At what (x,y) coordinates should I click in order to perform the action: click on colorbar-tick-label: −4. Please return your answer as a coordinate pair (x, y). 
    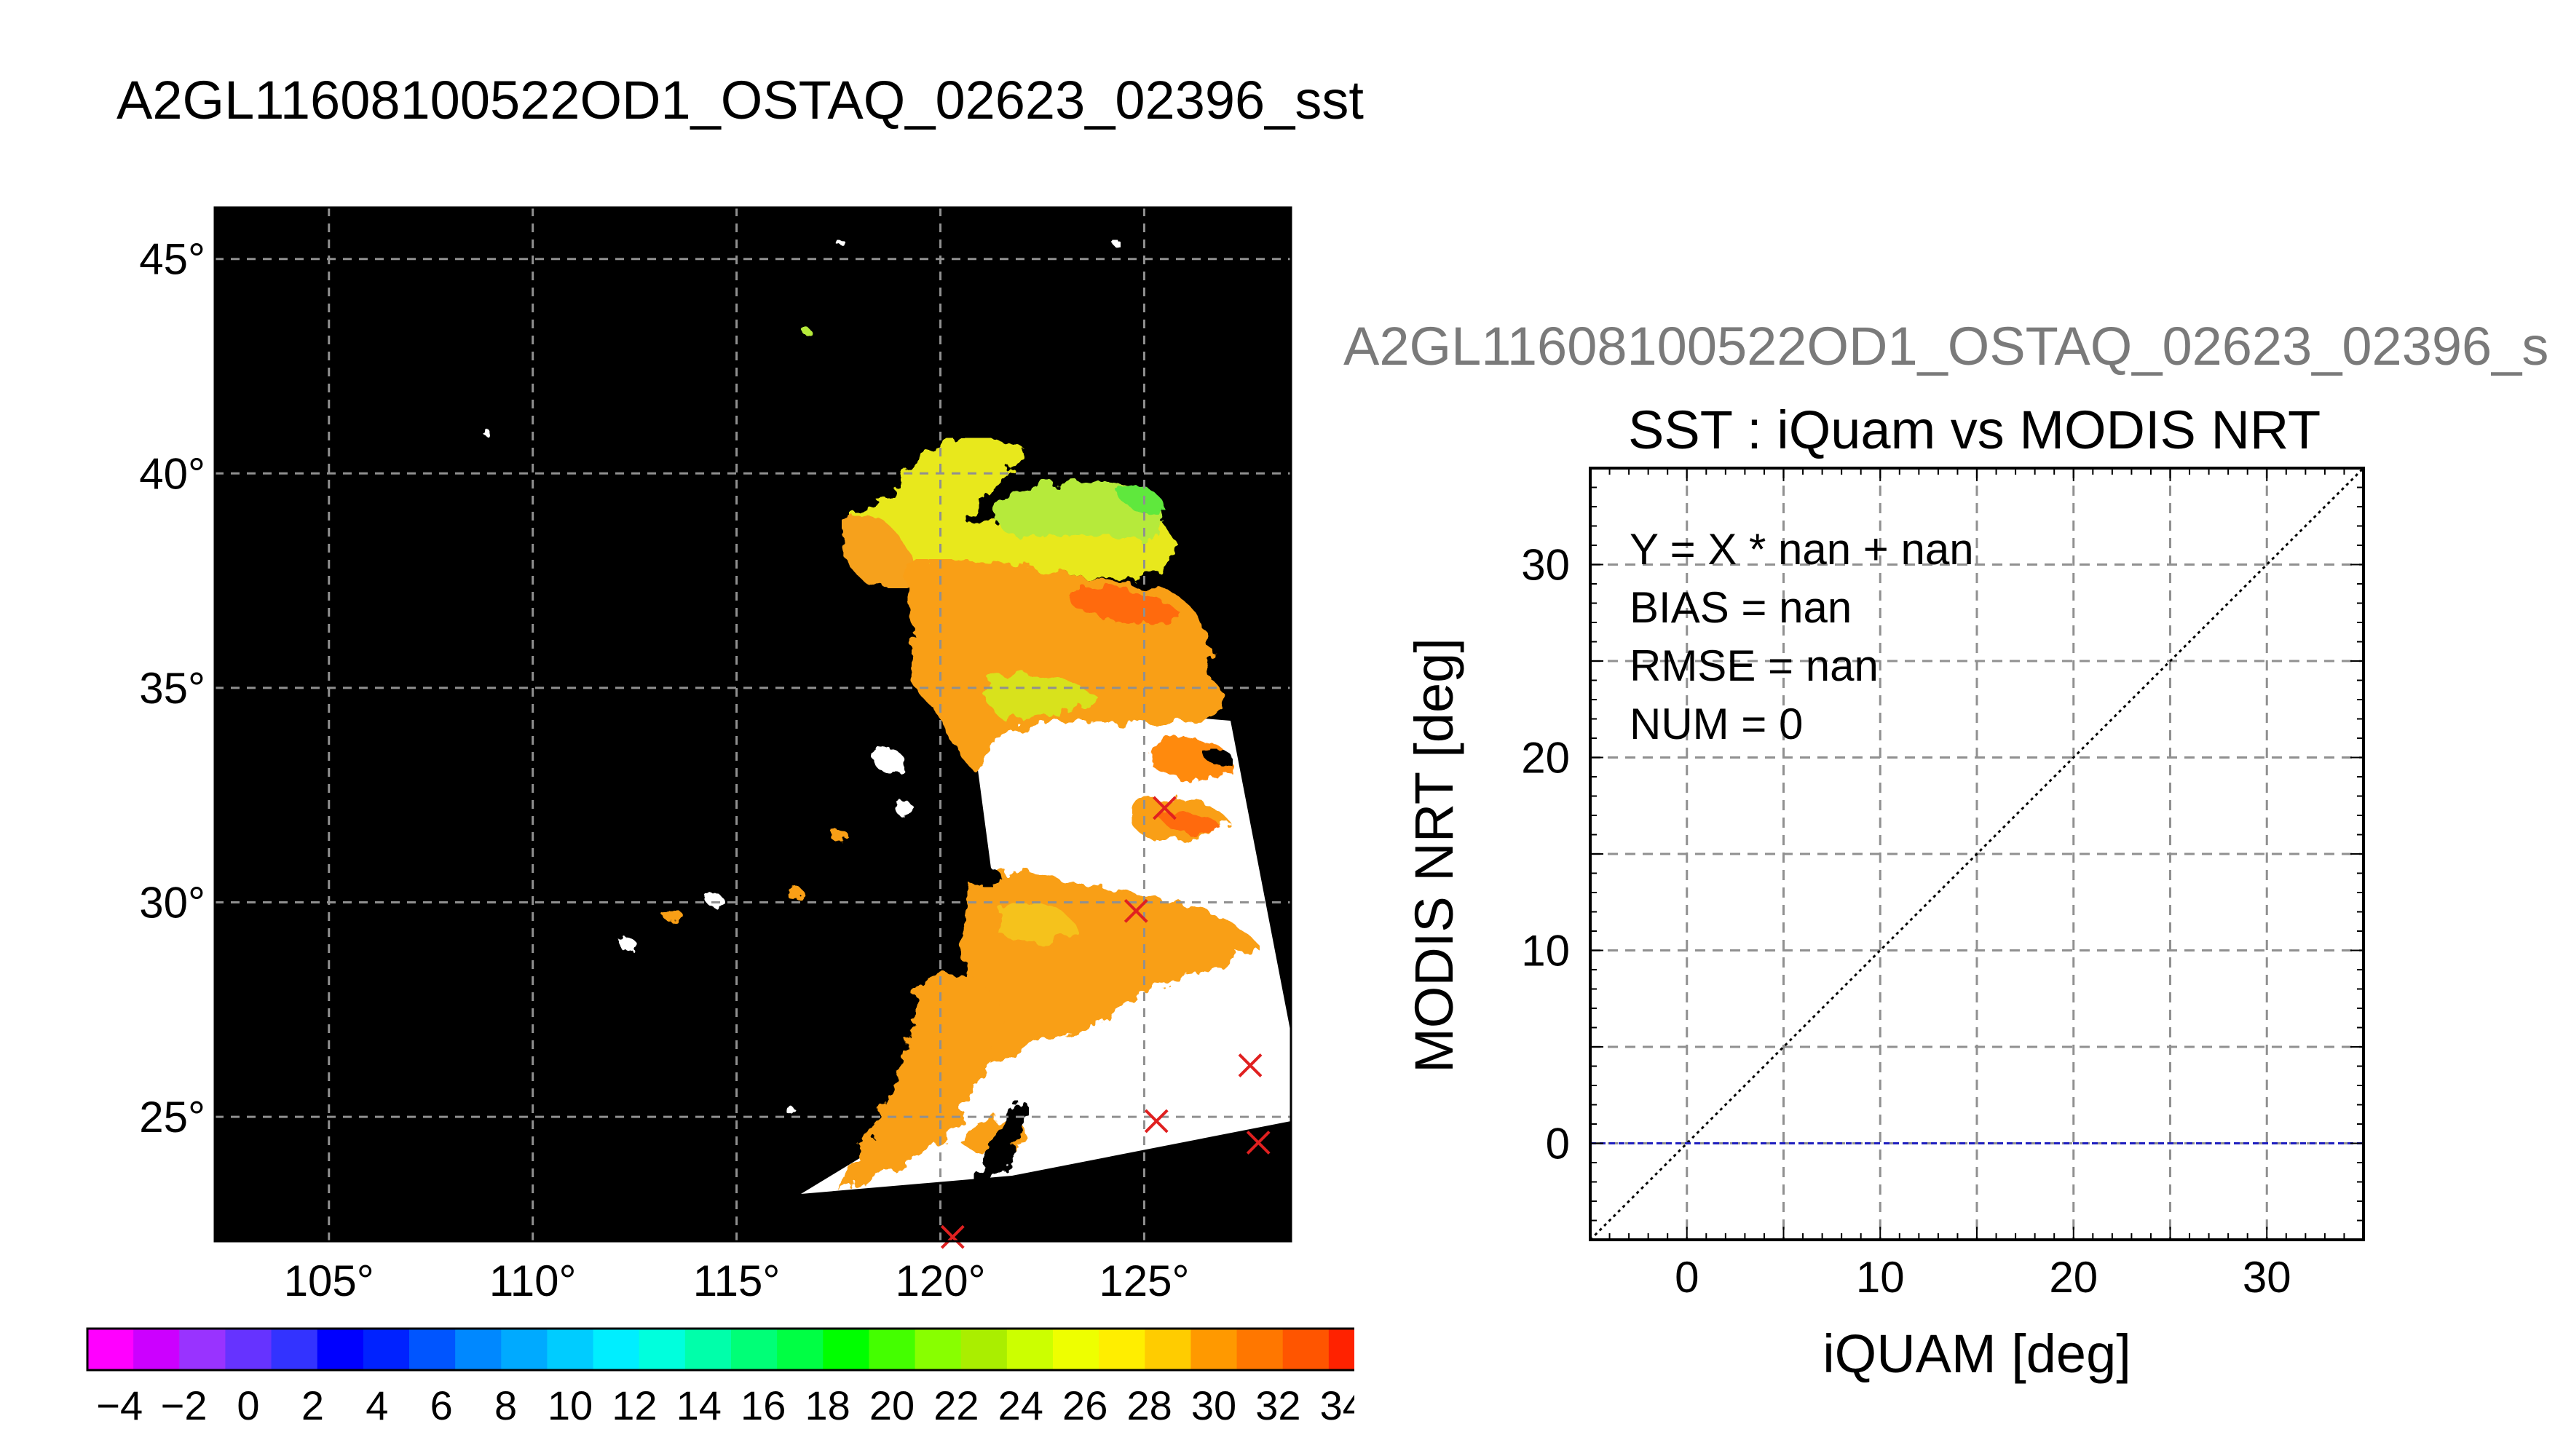
    Looking at the image, I should click on (119, 1405).